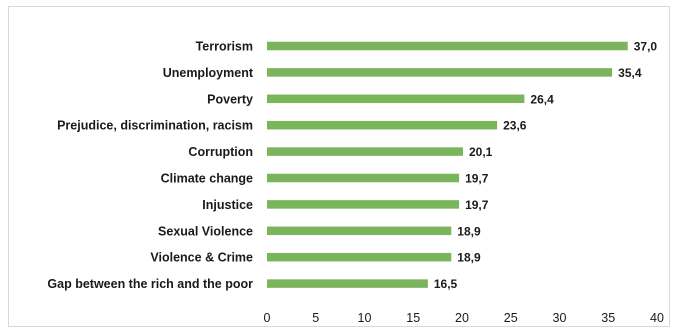  I want to click on category-label: Prejudice, discrimination, racism, so click(155, 126).